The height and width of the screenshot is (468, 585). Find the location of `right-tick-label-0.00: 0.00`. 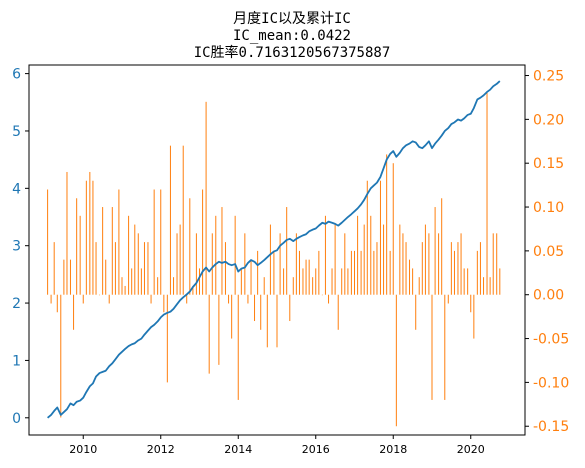

right-tick-label-0.00: 0.00 is located at coordinates (548, 296).